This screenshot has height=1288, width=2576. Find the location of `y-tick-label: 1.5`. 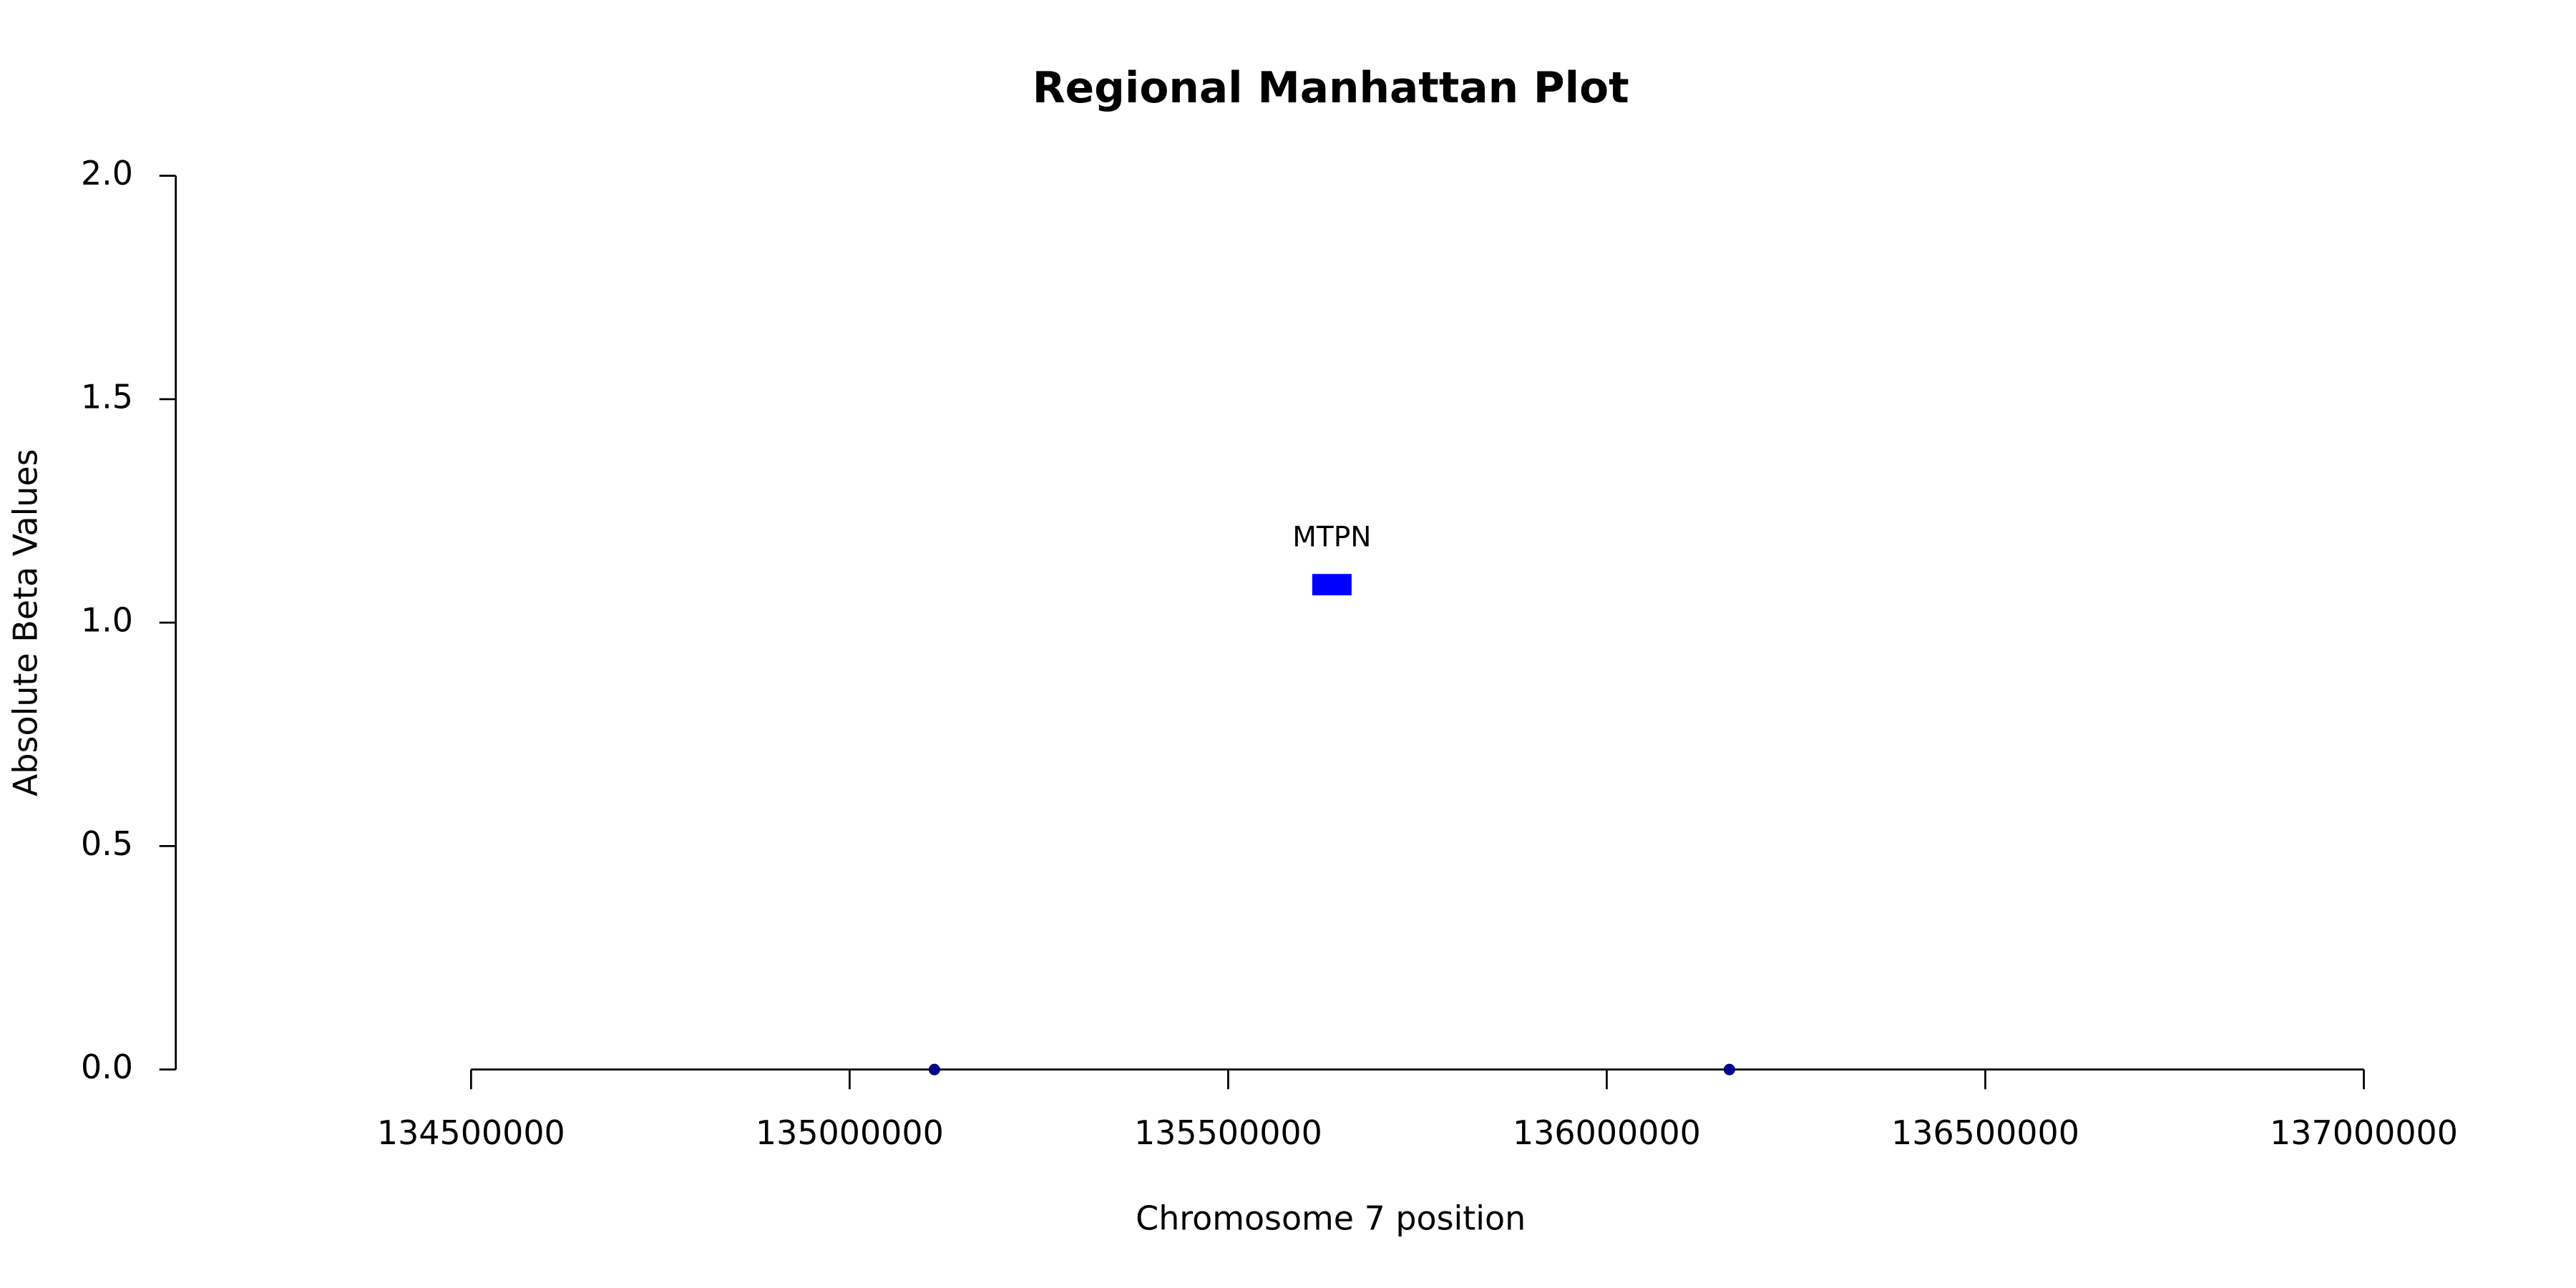

y-tick-label: 1.5 is located at coordinates (107, 396).